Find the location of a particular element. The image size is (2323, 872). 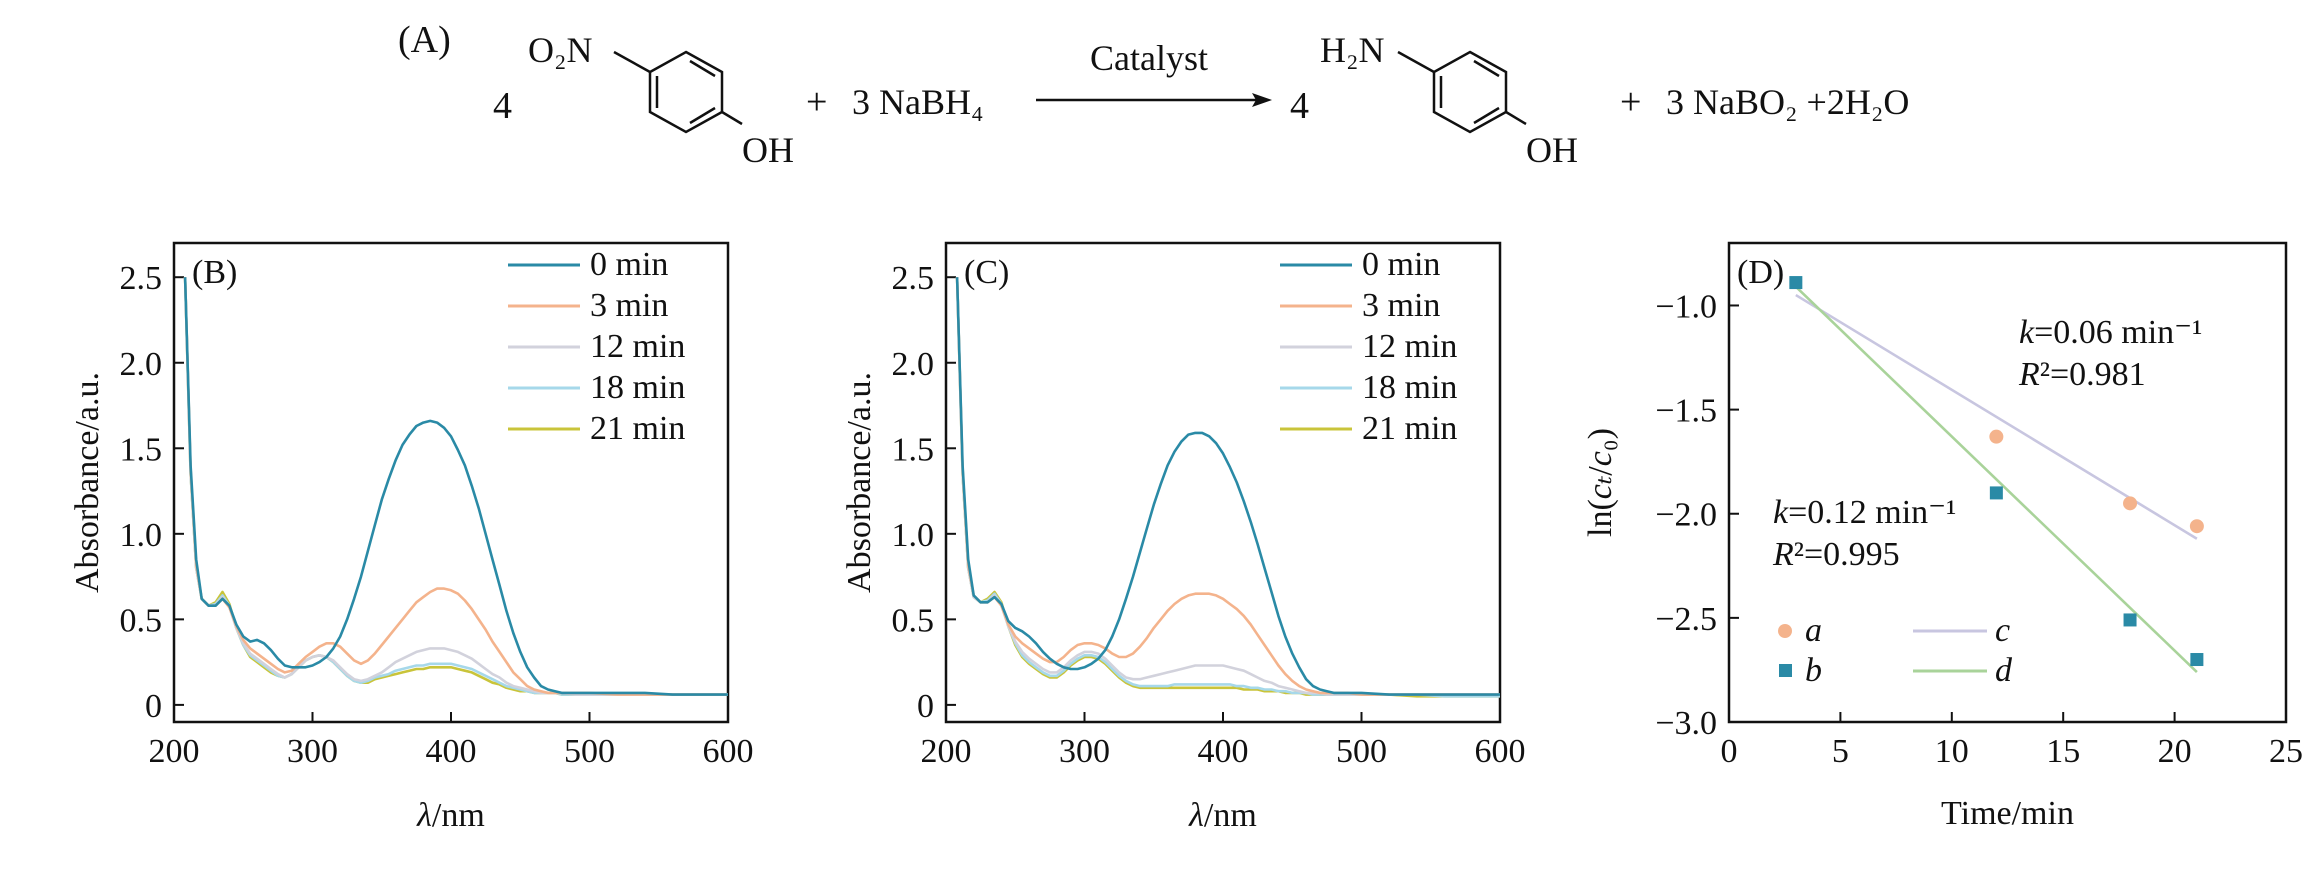

annotation-lower-k: k=0.12 min⁻¹ is located at coordinates (1864, 512).